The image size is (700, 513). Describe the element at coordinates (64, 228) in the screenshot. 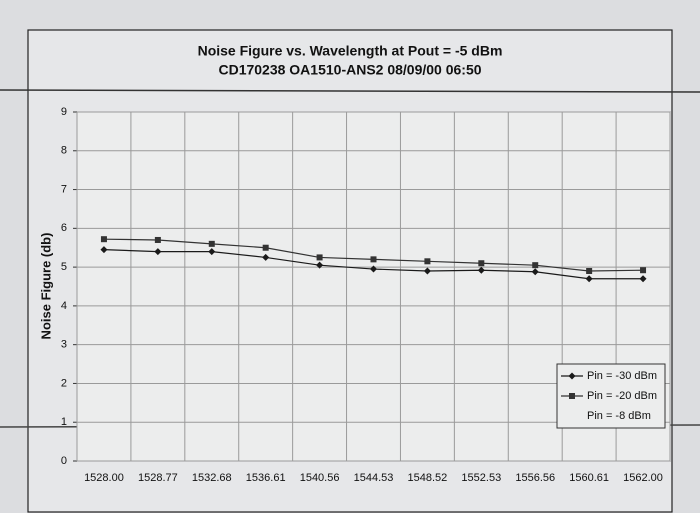

I see `y-tick-label: 6` at that location.